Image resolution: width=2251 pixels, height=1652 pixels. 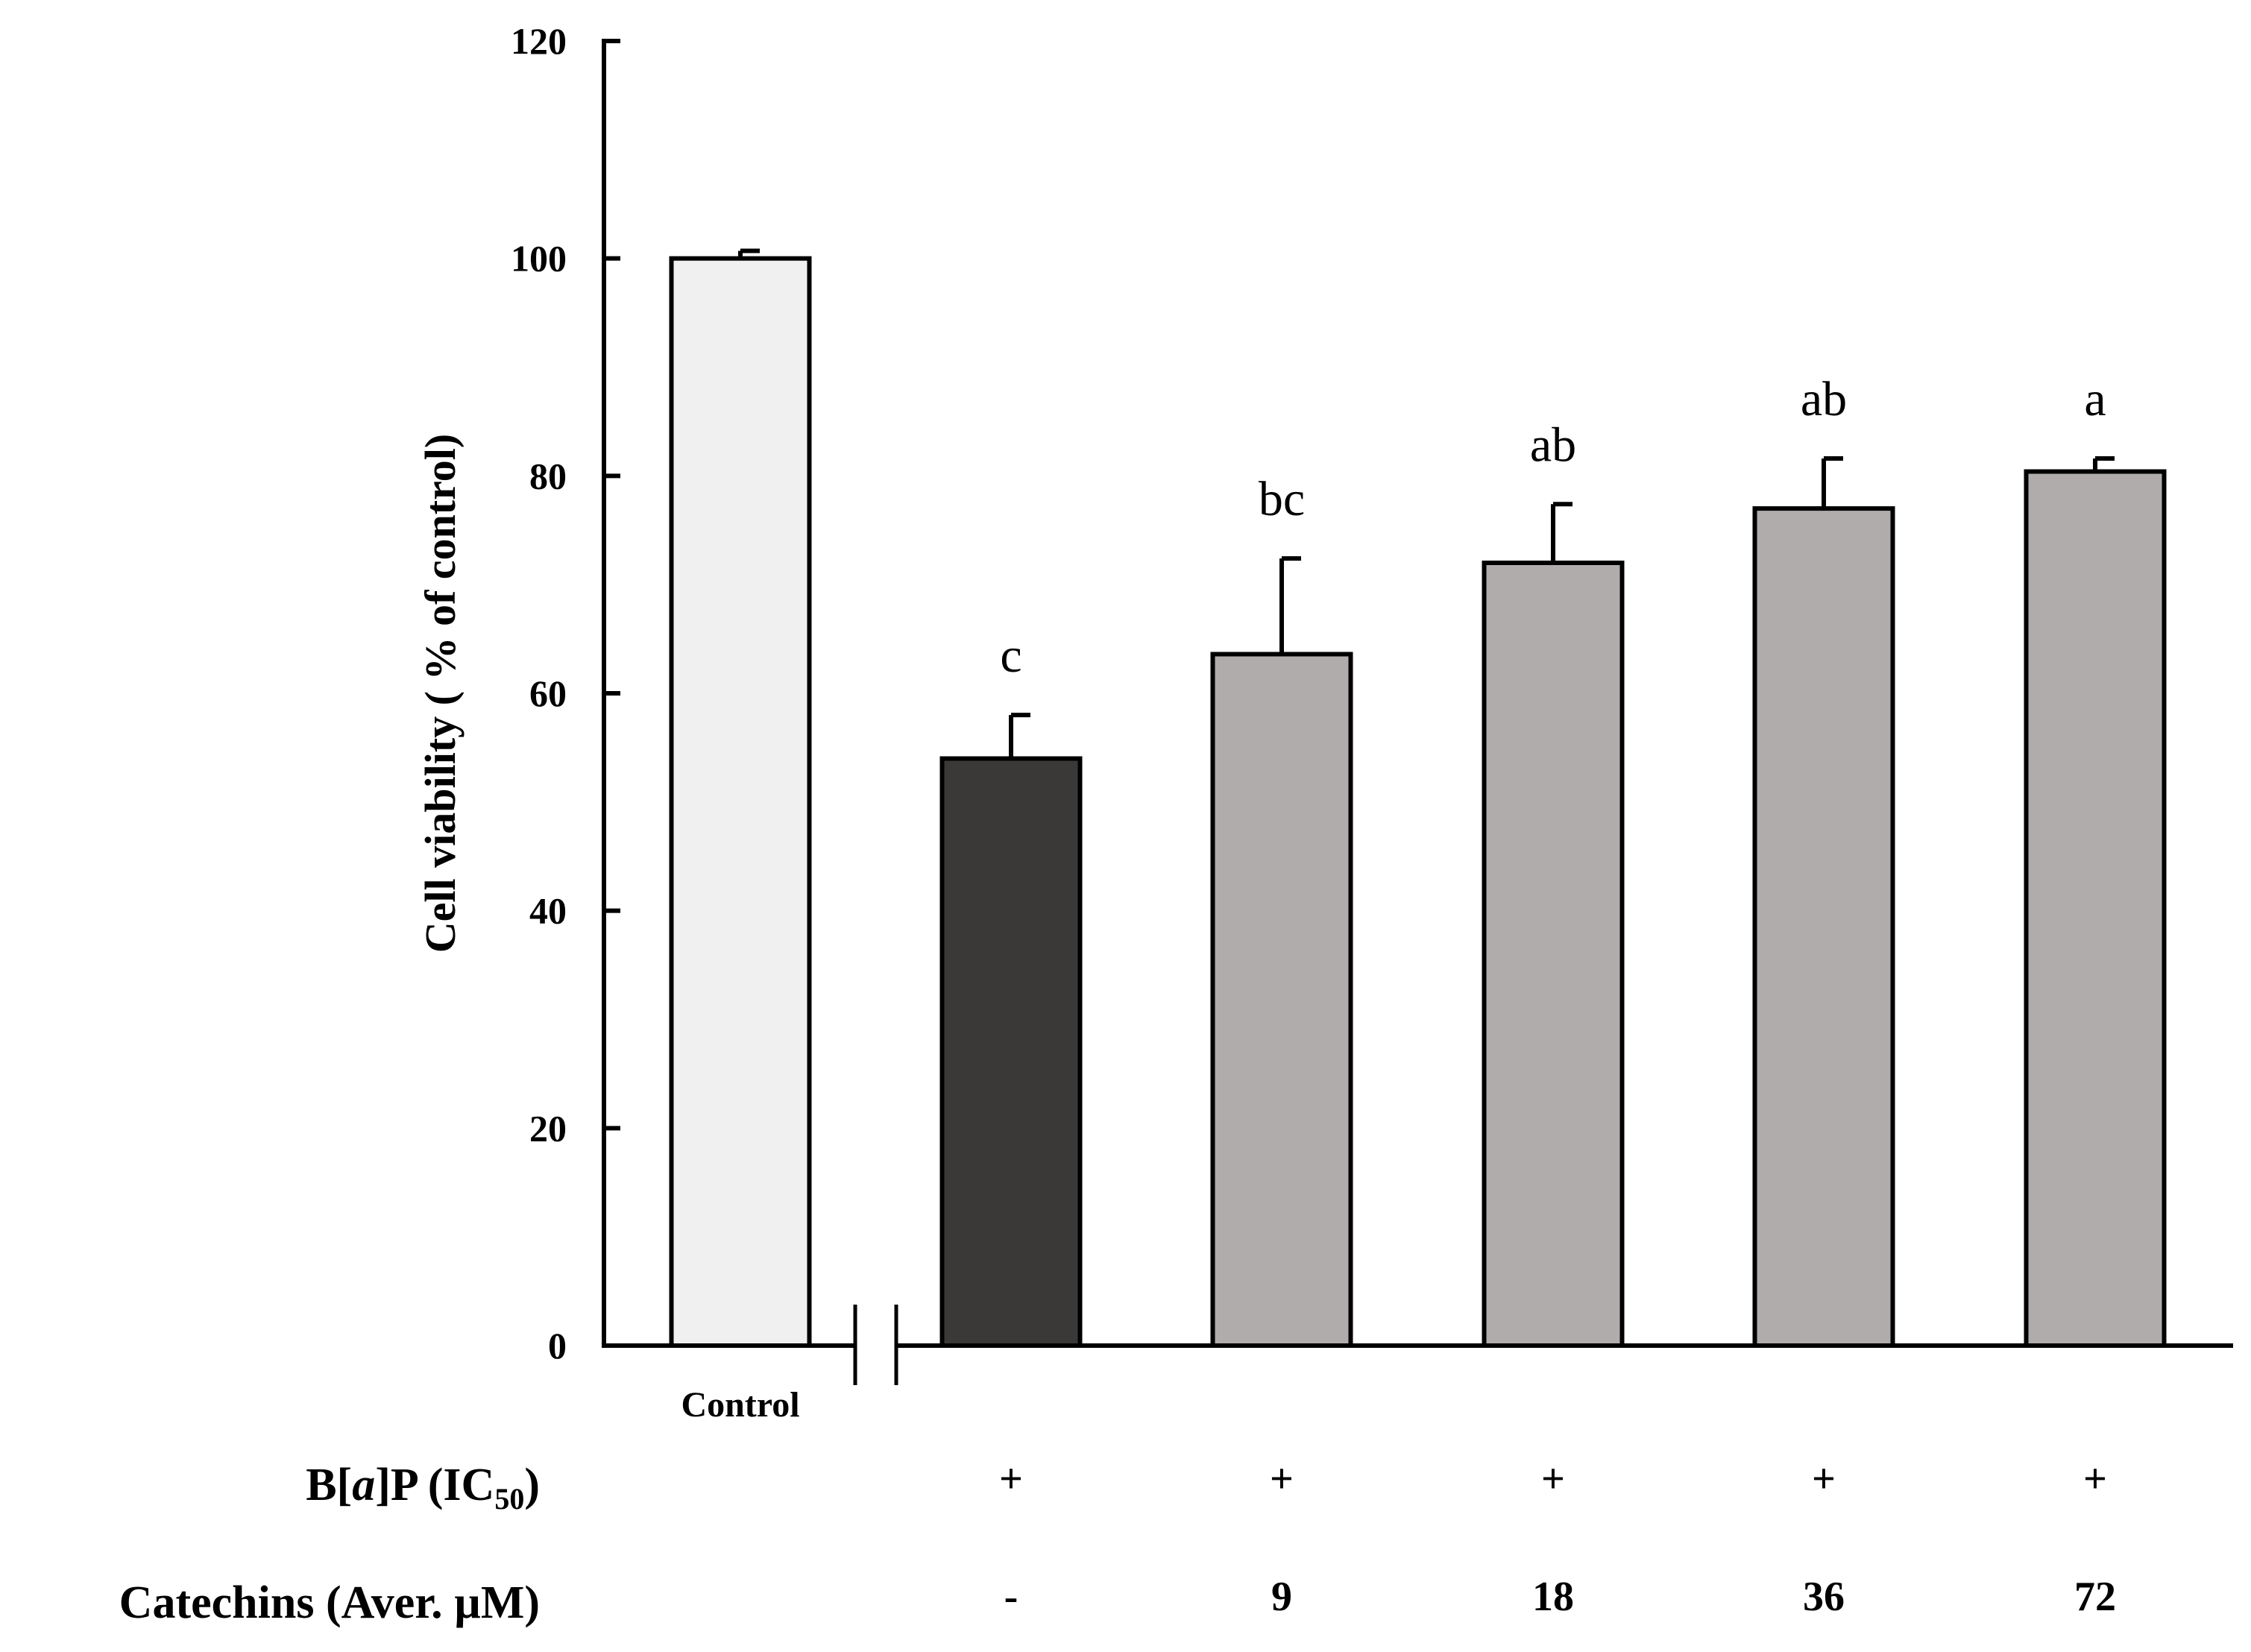 What do you see at coordinates (1010, 656) in the screenshot?
I see `significance-label-1: c` at bounding box center [1010, 656].